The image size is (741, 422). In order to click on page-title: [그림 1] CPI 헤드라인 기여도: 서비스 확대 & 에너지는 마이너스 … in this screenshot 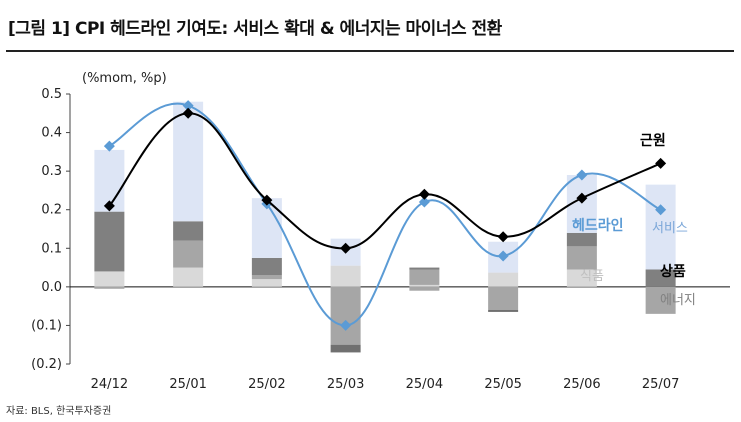, I will do `click(255, 29)`.